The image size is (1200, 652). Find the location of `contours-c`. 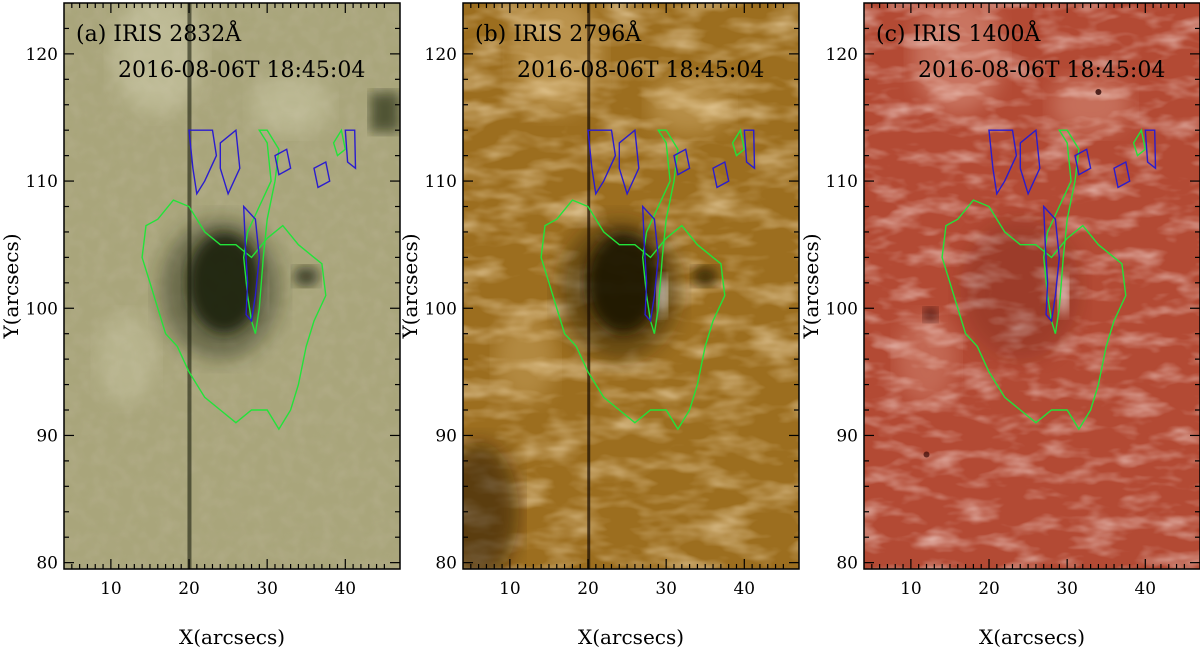

contours-c is located at coordinates (1049, 279).